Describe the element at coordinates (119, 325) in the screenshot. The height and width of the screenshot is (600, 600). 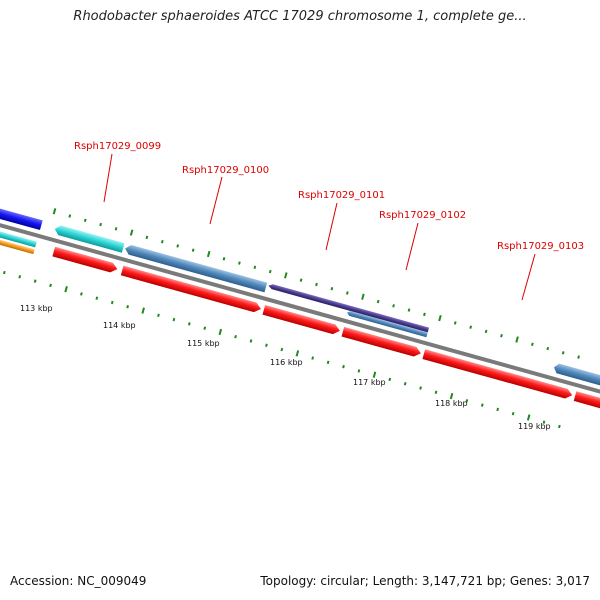
I see `scale-label-114: 114 kbp` at that location.